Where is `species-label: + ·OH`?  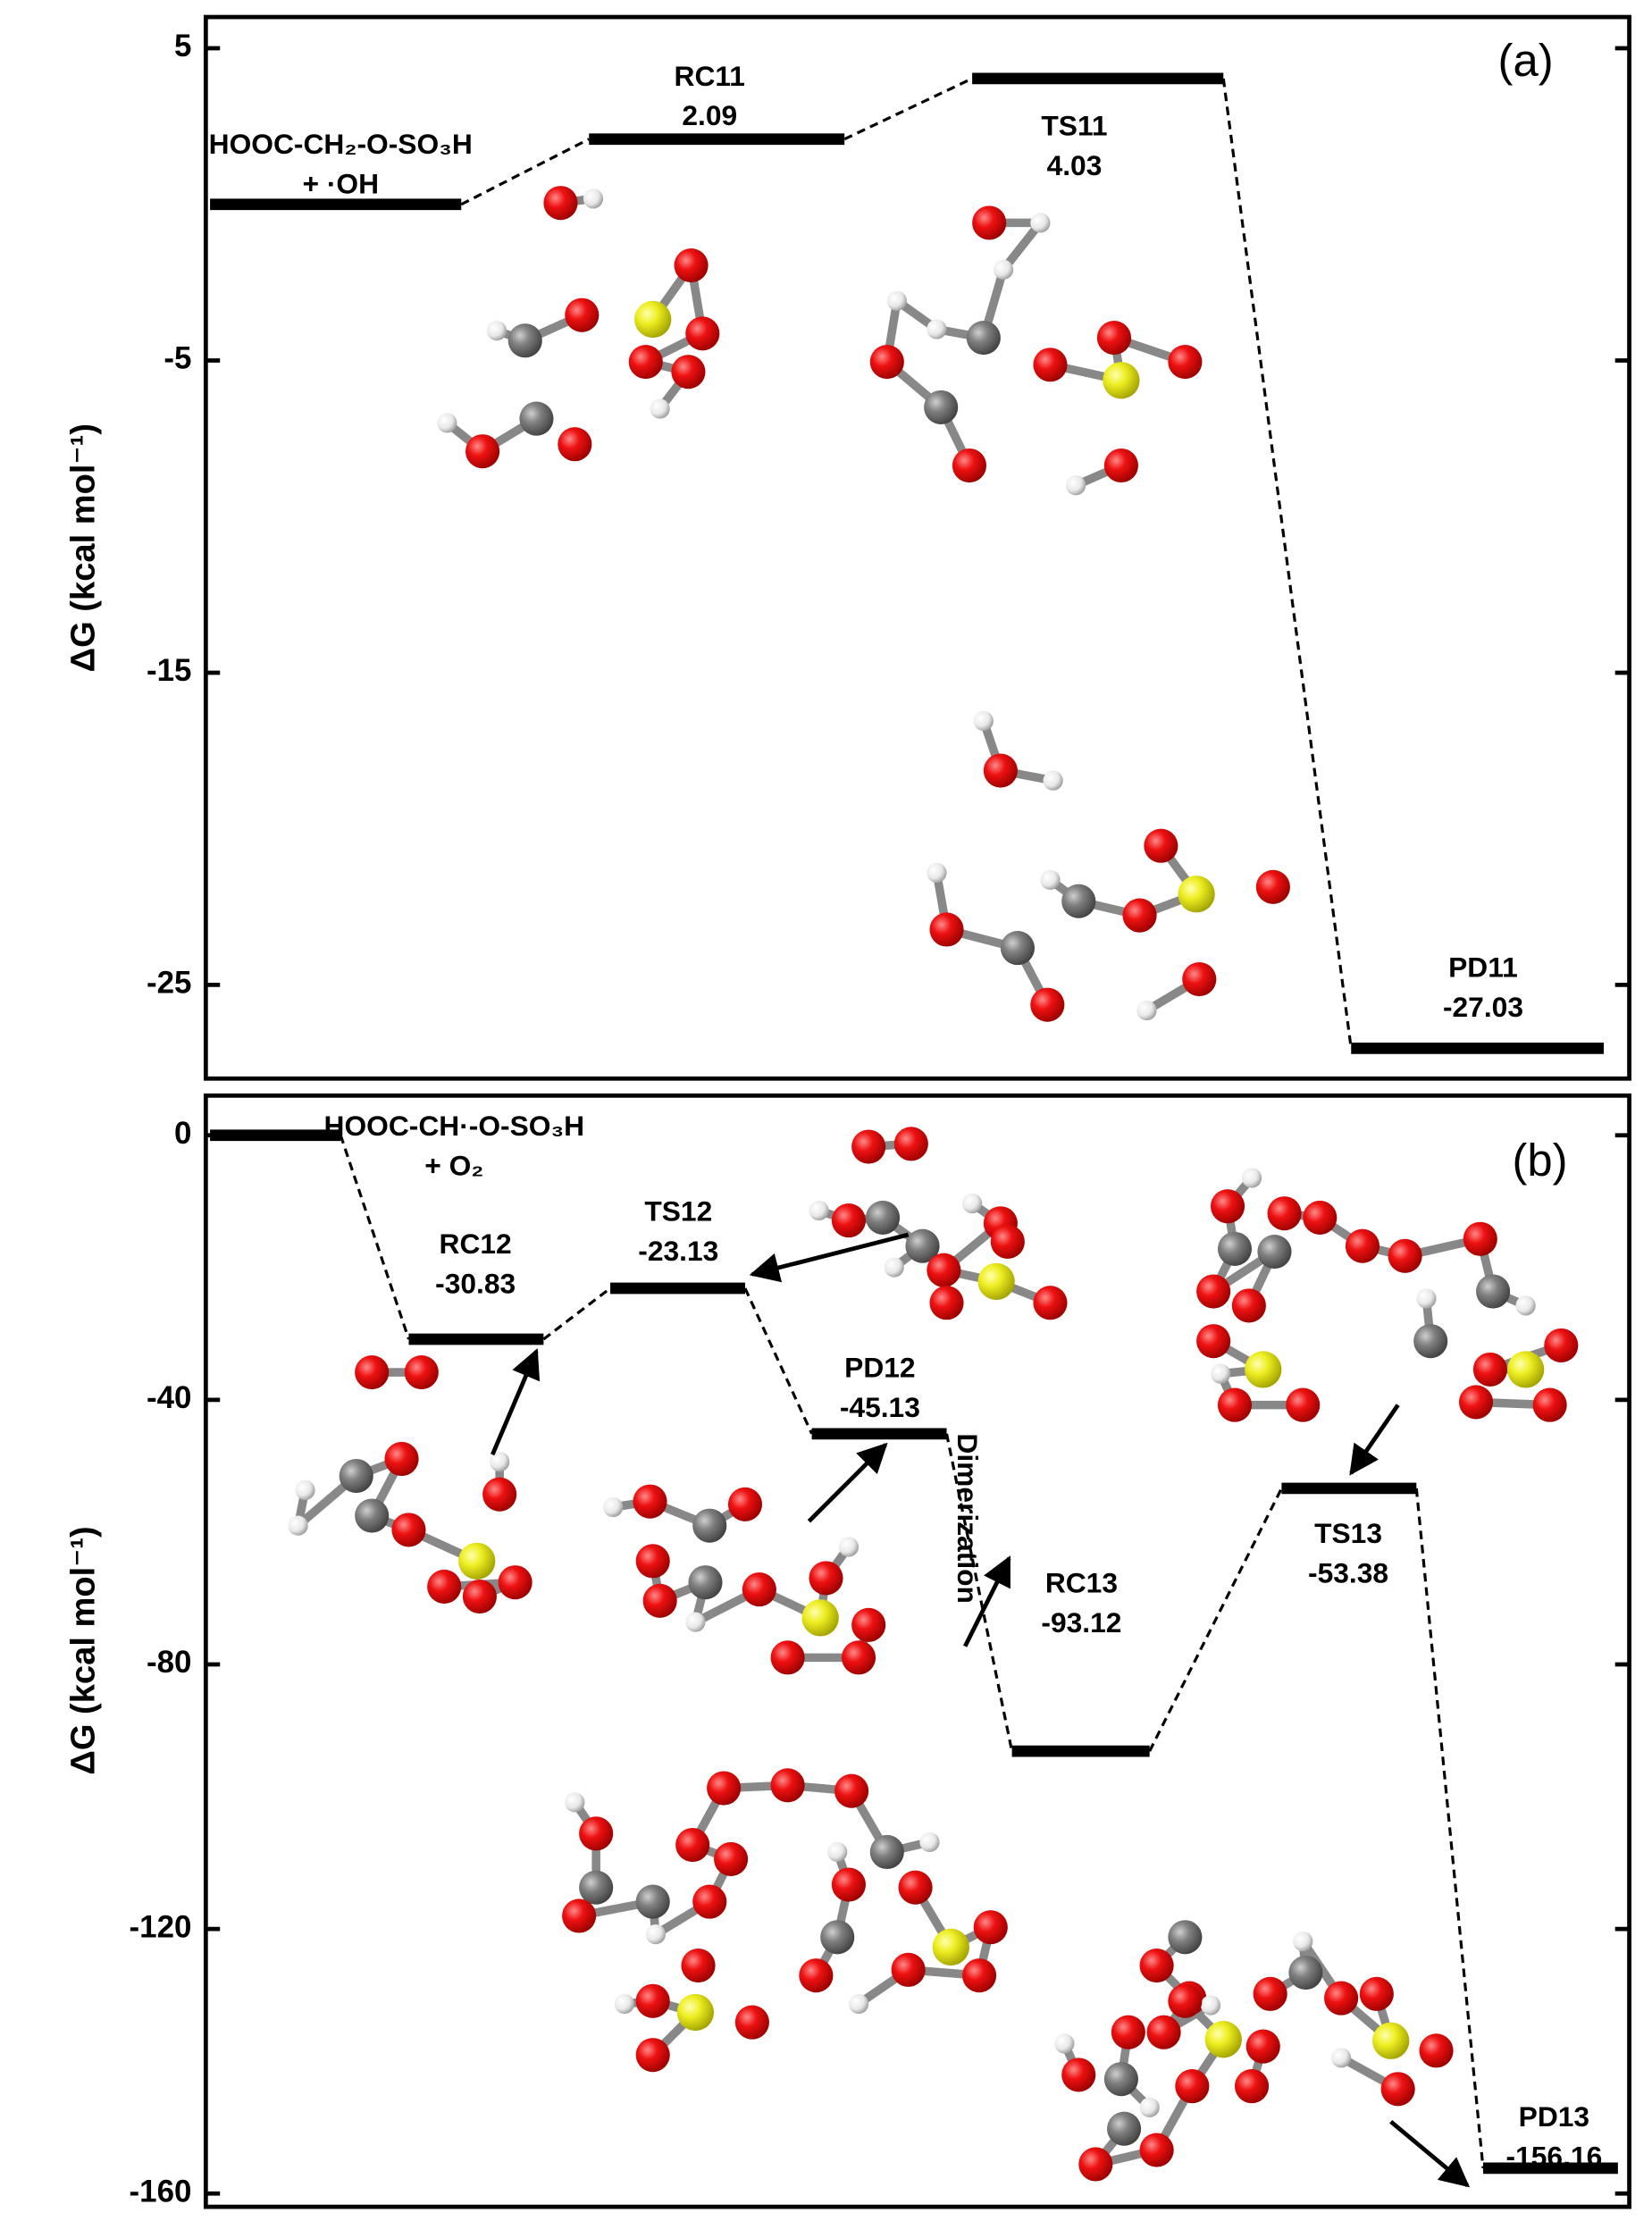 species-label: + ·OH is located at coordinates (340, 183).